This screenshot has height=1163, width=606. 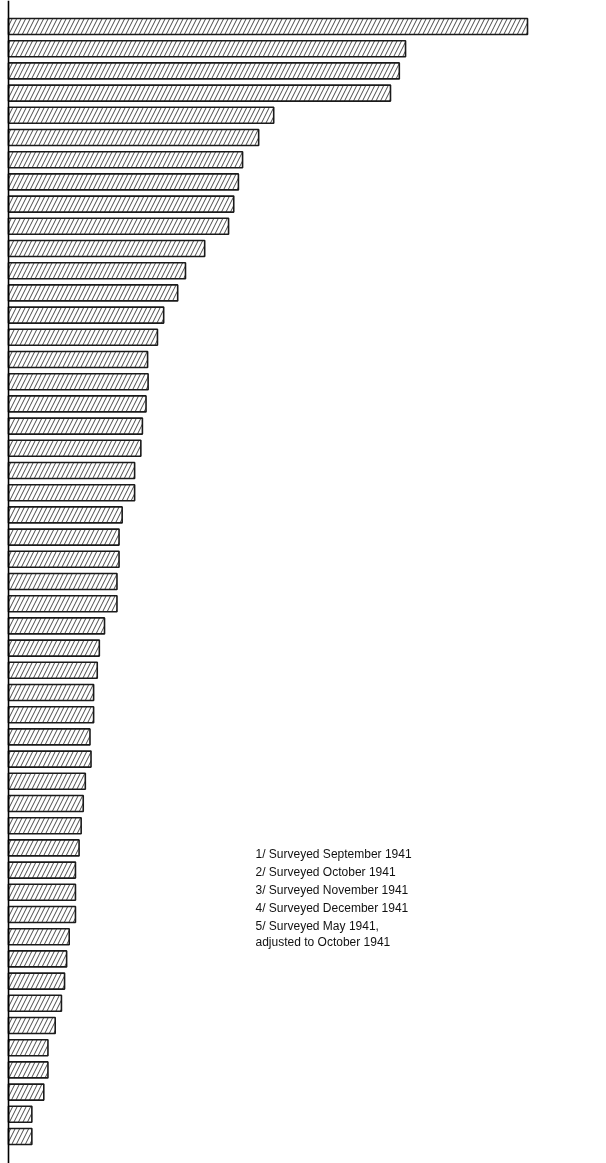 What do you see at coordinates (325, 871) in the screenshot?
I see `annotation: 2/ Surveyed October 1941` at bounding box center [325, 871].